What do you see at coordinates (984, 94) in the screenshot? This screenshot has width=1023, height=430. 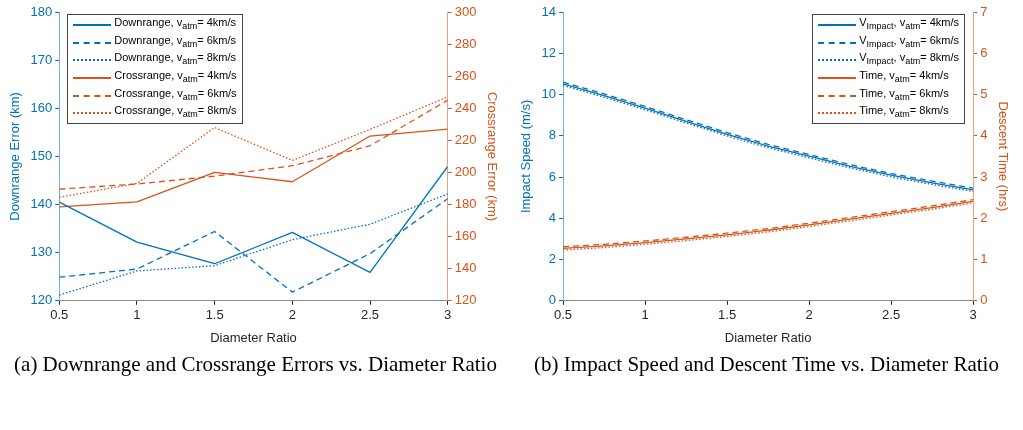 I see `y2-tick-label: 5` at bounding box center [984, 94].